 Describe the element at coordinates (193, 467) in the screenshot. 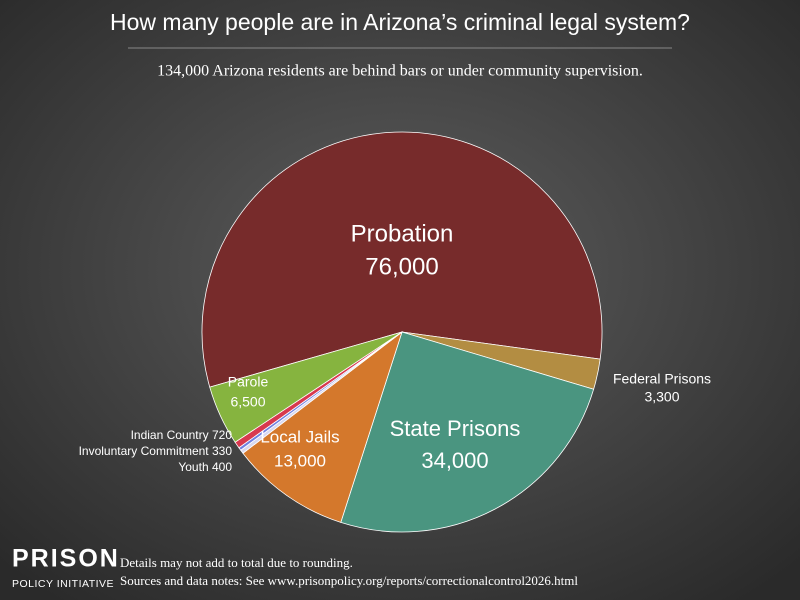

I see `category-name: Youth` at that location.